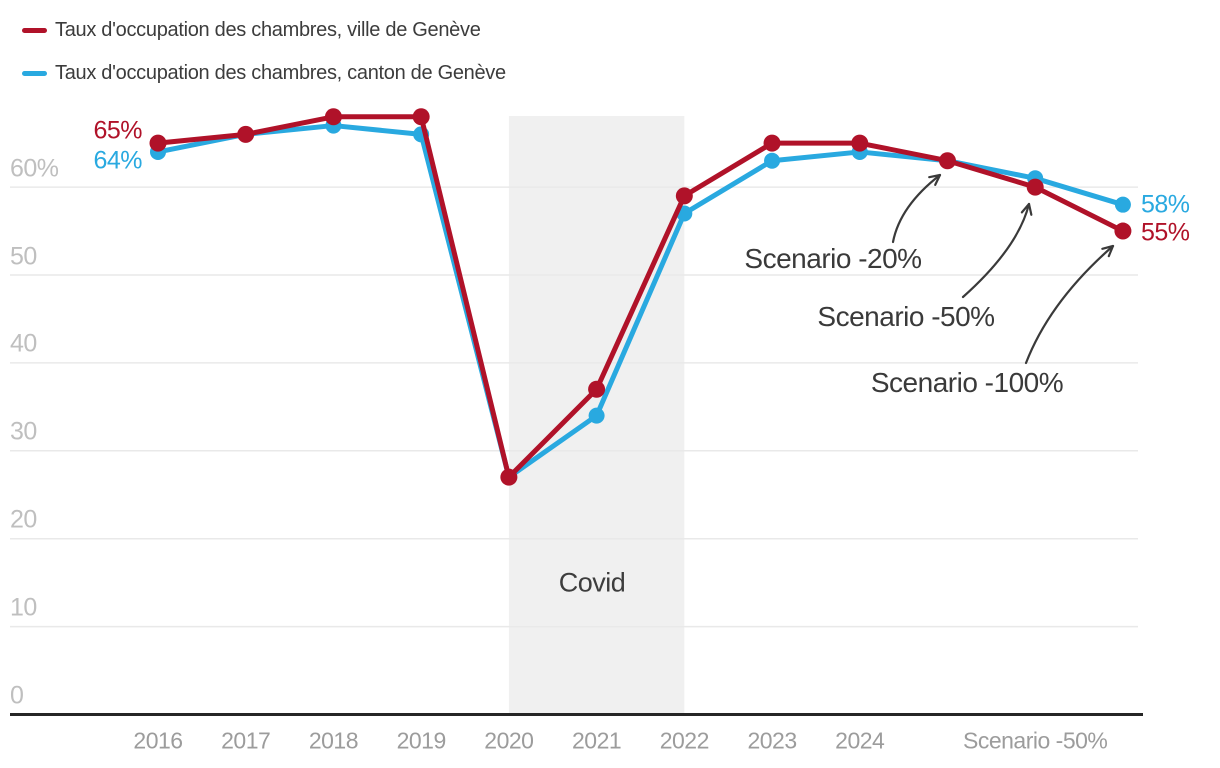 Image resolution: width=1220 pixels, height=768 pixels. I want to click on value-label-65: 65%, so click(117, 130).